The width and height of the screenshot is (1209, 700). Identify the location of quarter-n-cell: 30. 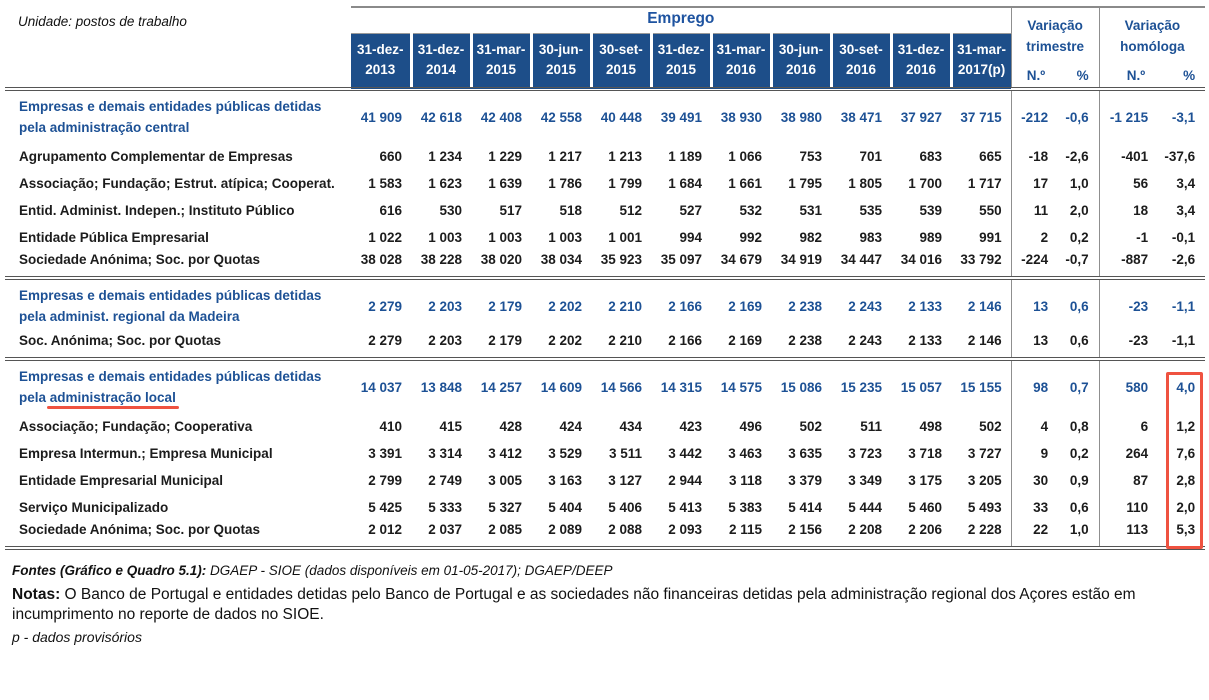
(1034, 480).